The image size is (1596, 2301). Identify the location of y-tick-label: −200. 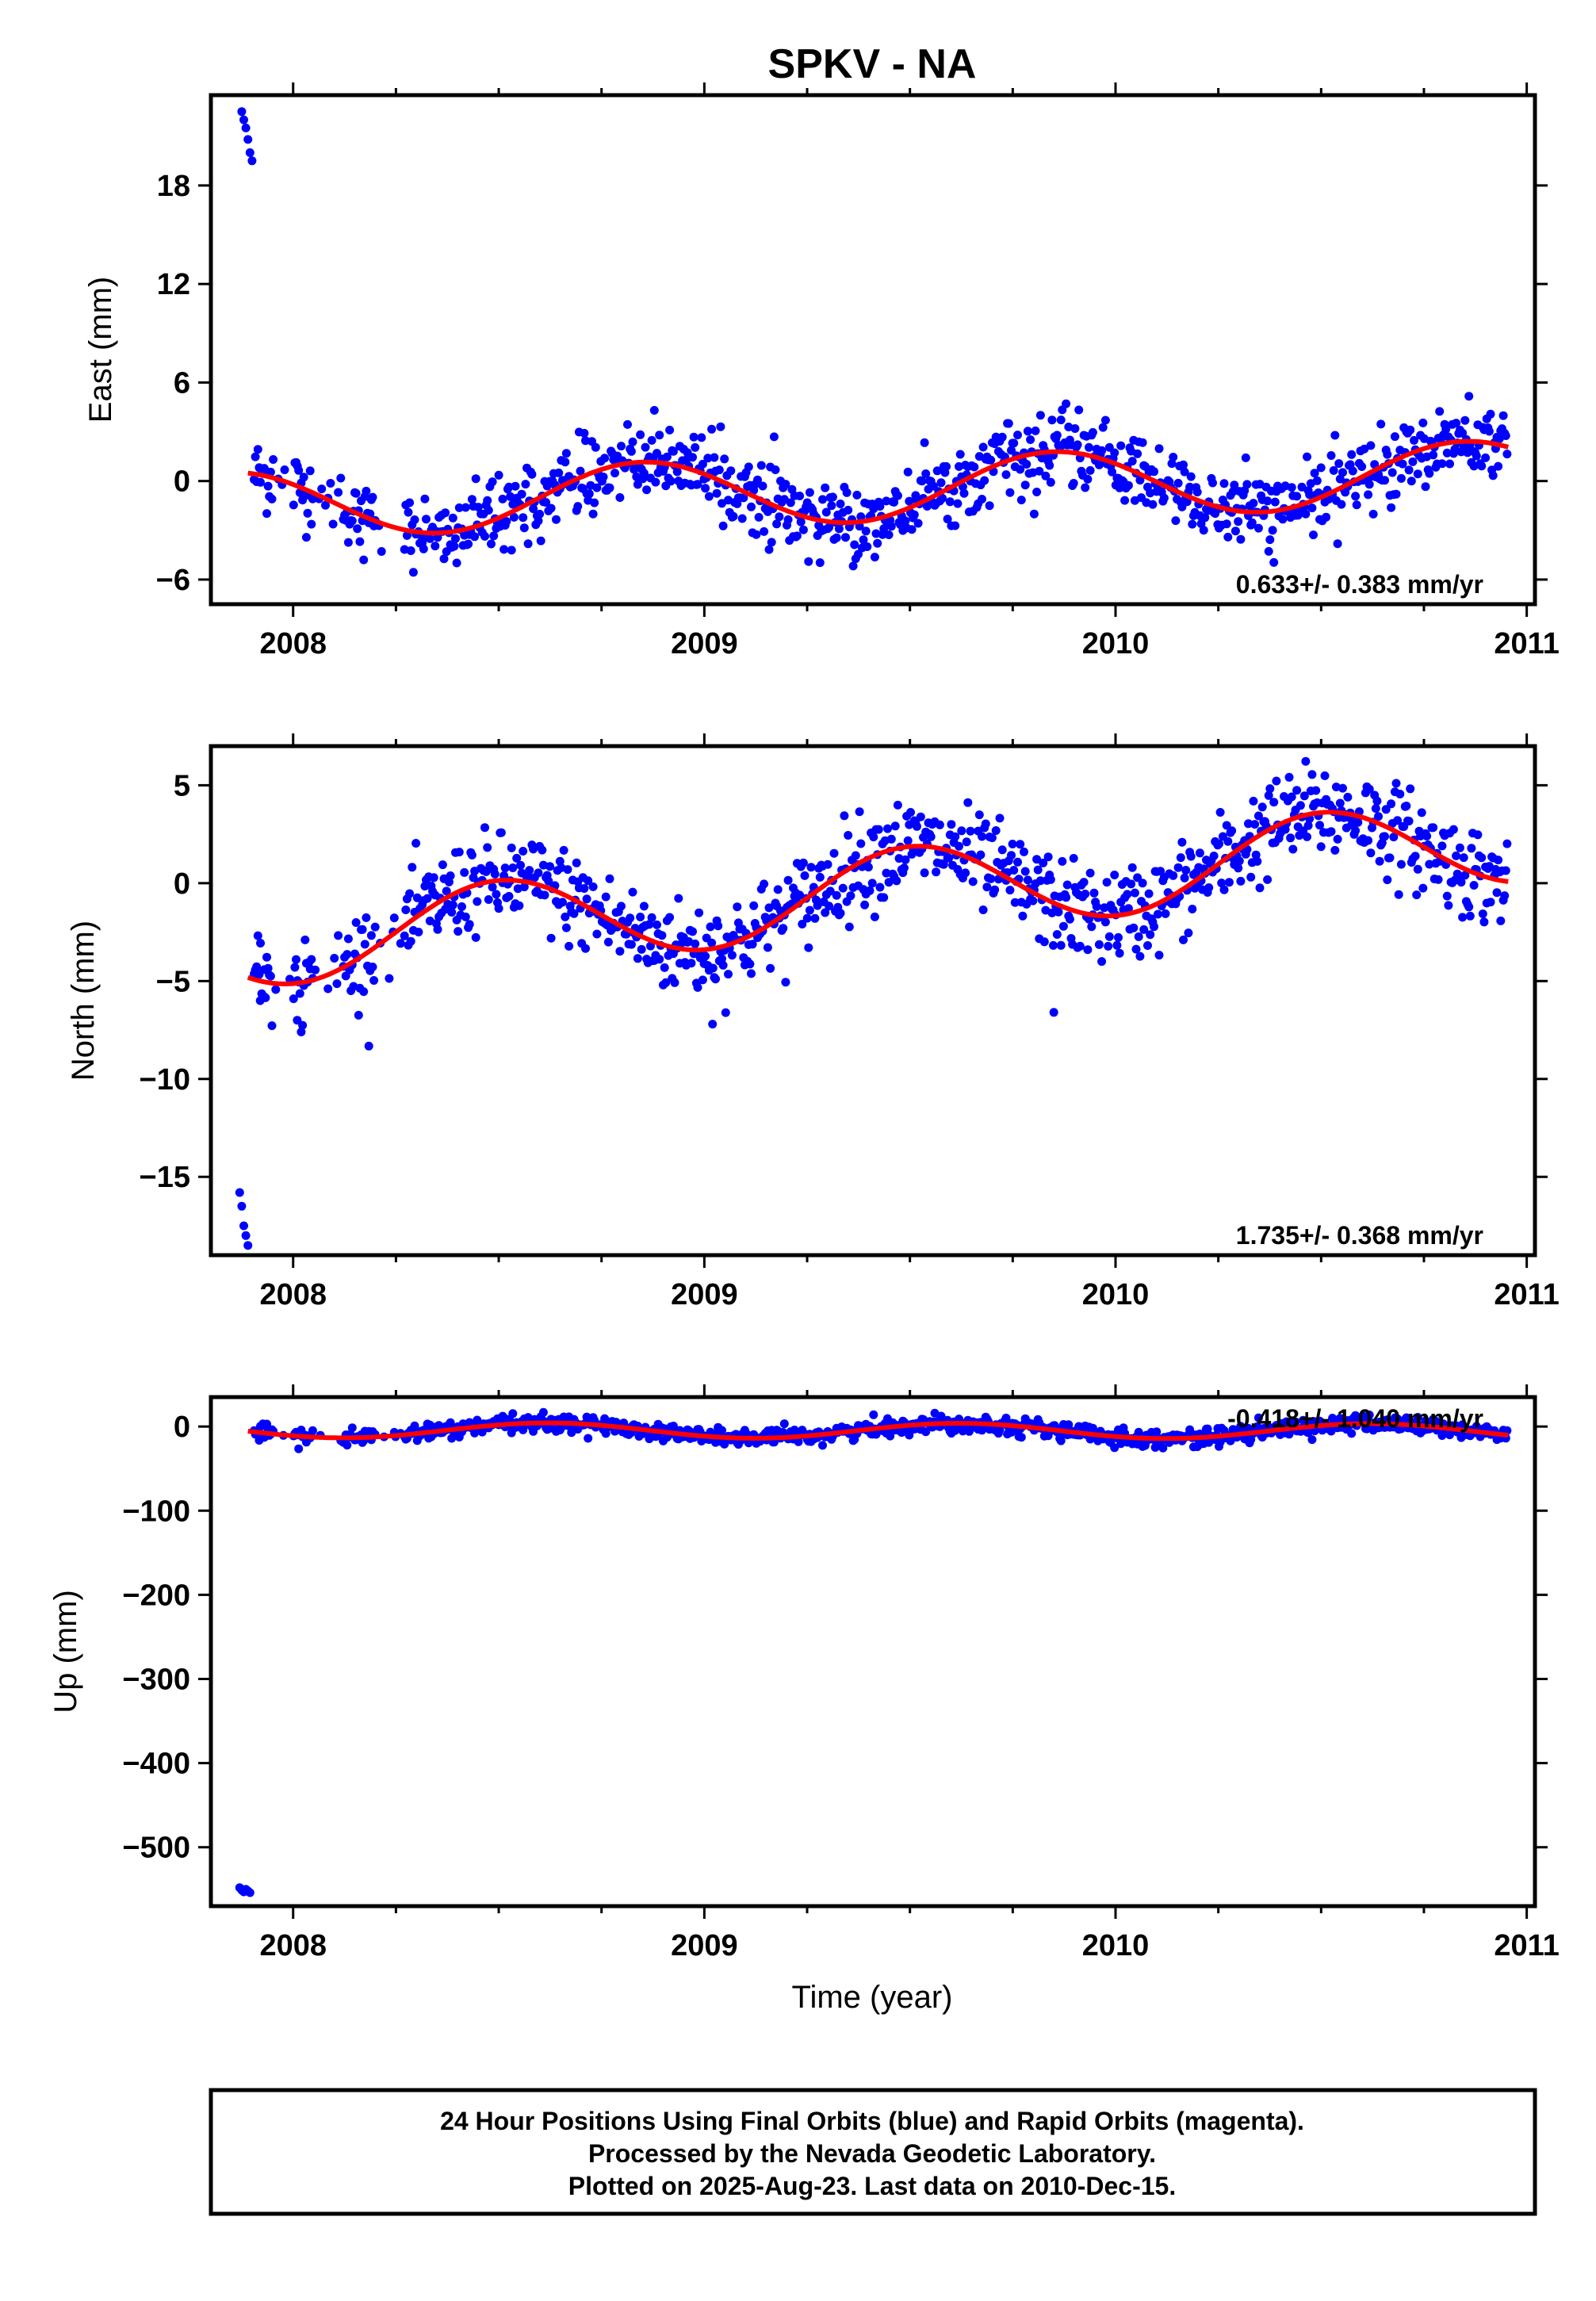
(156, 1595).